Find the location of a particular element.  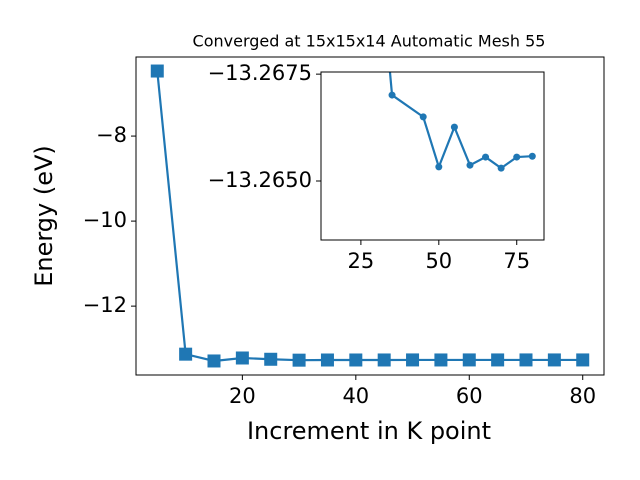

y-tick-label: −13.2675 is located at coordinates (260, 73).